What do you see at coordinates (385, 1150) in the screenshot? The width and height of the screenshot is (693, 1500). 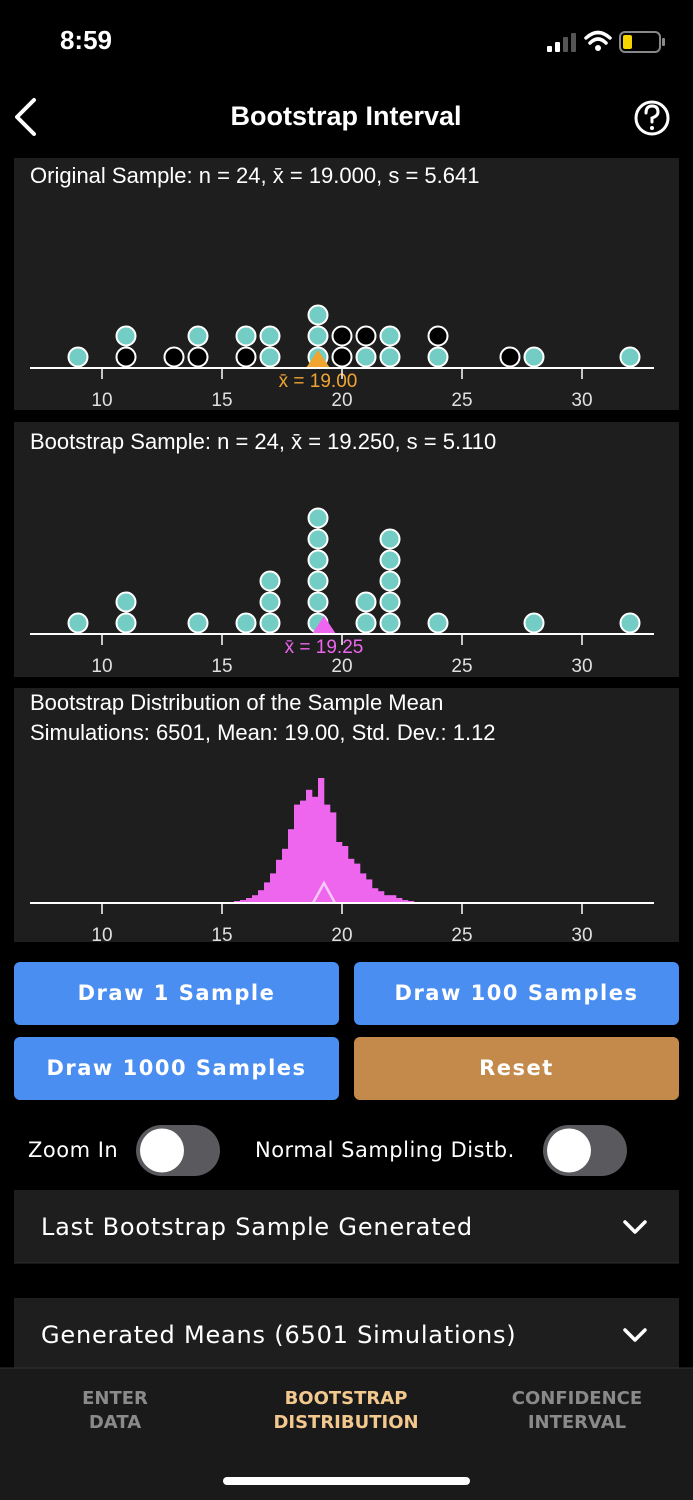 I see `toggle-label: Normal Sampling Distb.` at bounding box center [385, 1150].